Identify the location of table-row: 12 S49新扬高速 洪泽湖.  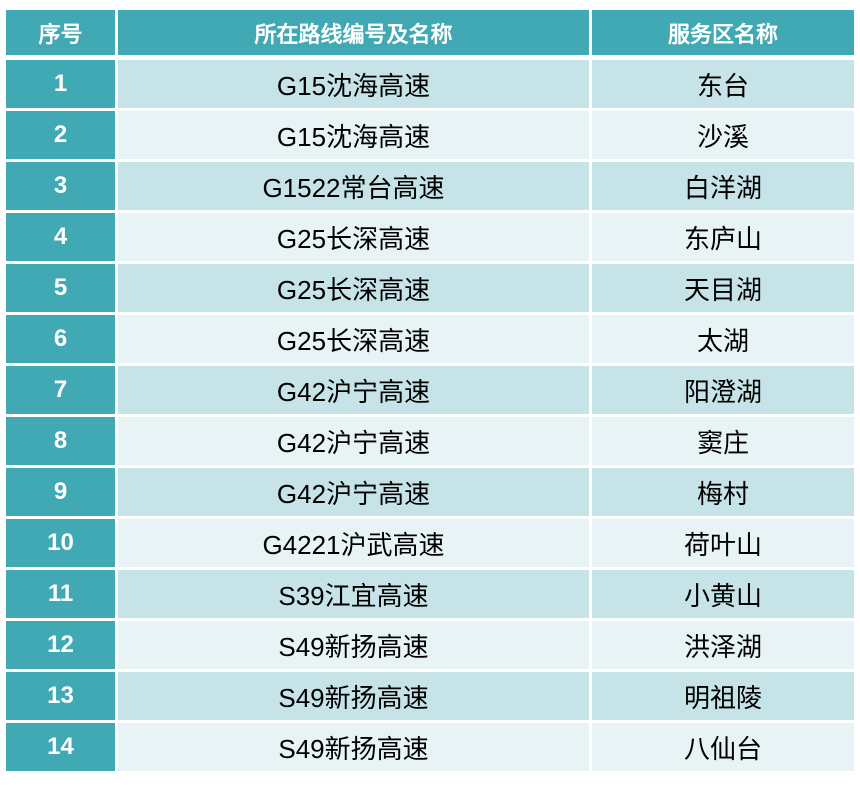
(430, 645).